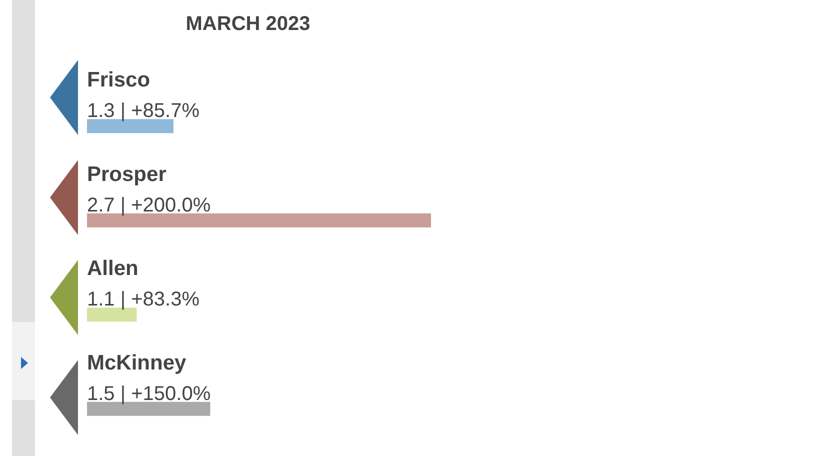  I want to click on data-label: 2.7 | +200.0%, so click(149, 205).